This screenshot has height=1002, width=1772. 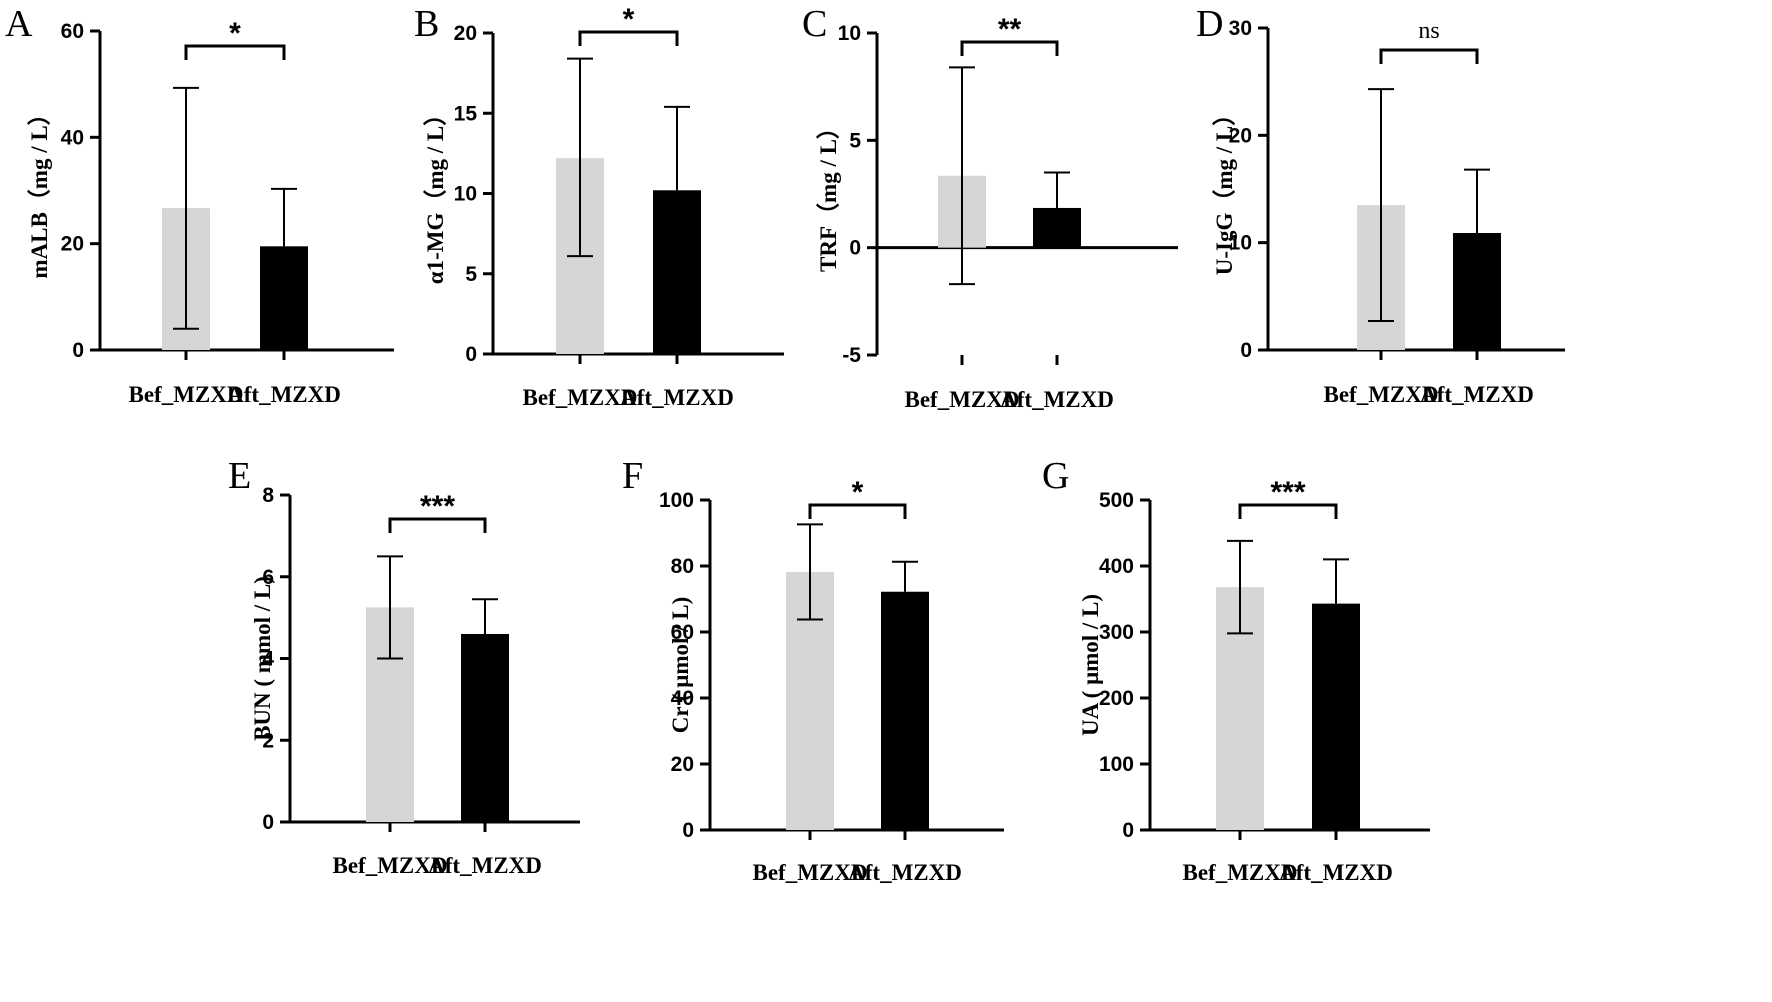 I want to click on y-tick-label: 80, so click(x=682, y=566).